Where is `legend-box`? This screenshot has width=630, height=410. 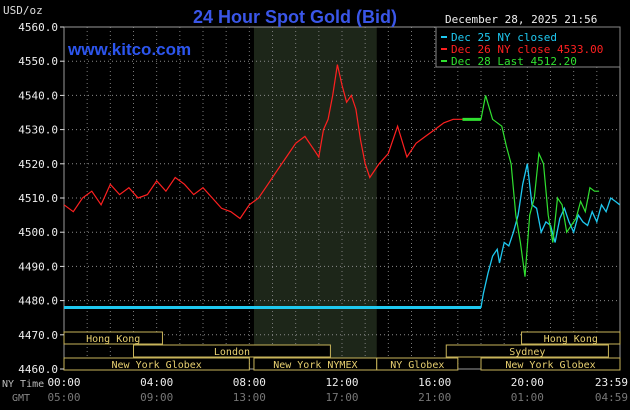
legend-box is located at coordinates (528, 47).